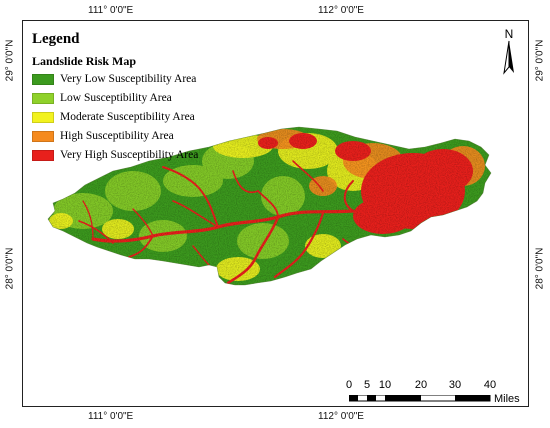  I want to click on legend-label-very-high: Very High Susceptibility Area, so click(129, 155).